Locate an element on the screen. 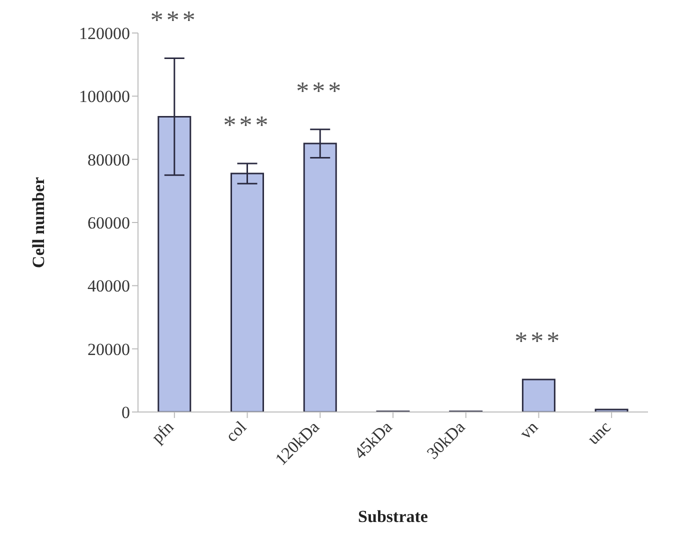 The width and height of the screenshot is (686, 540). y-tick-label: 120000 is located at coordinates (104, 34).